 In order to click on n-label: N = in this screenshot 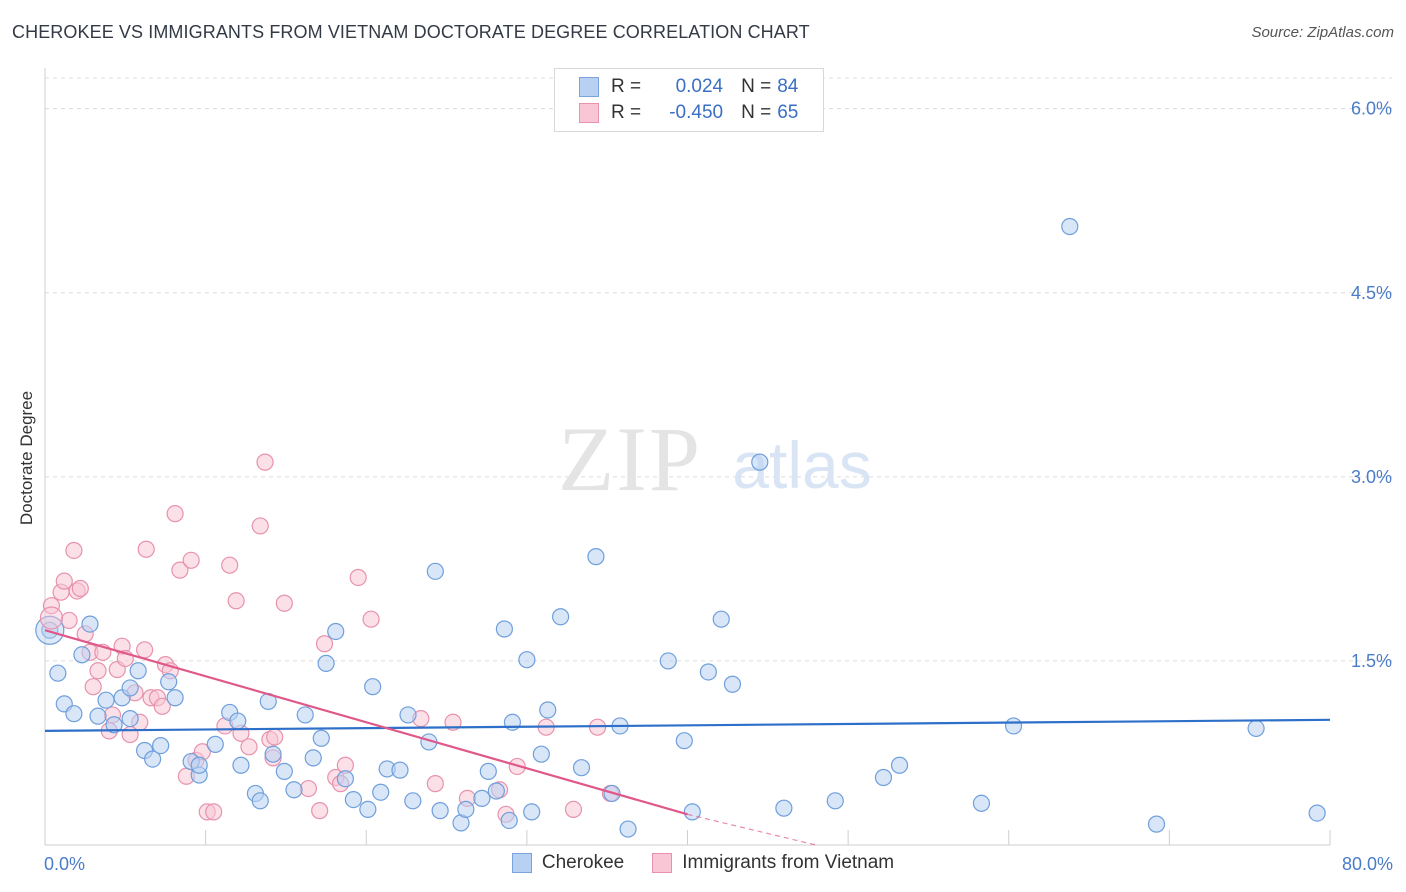, I will do `click(756, 112)`.